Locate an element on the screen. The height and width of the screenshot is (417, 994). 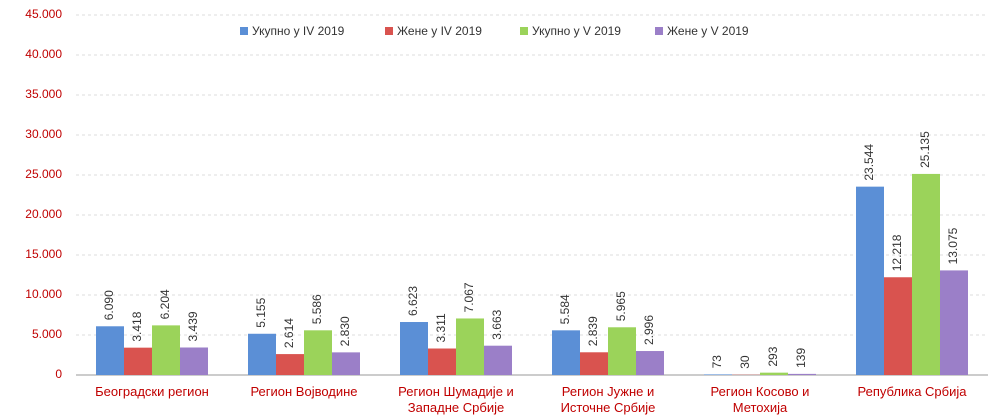
legend-label: Укупно у V 2019 is located at coordinates (576, 31).